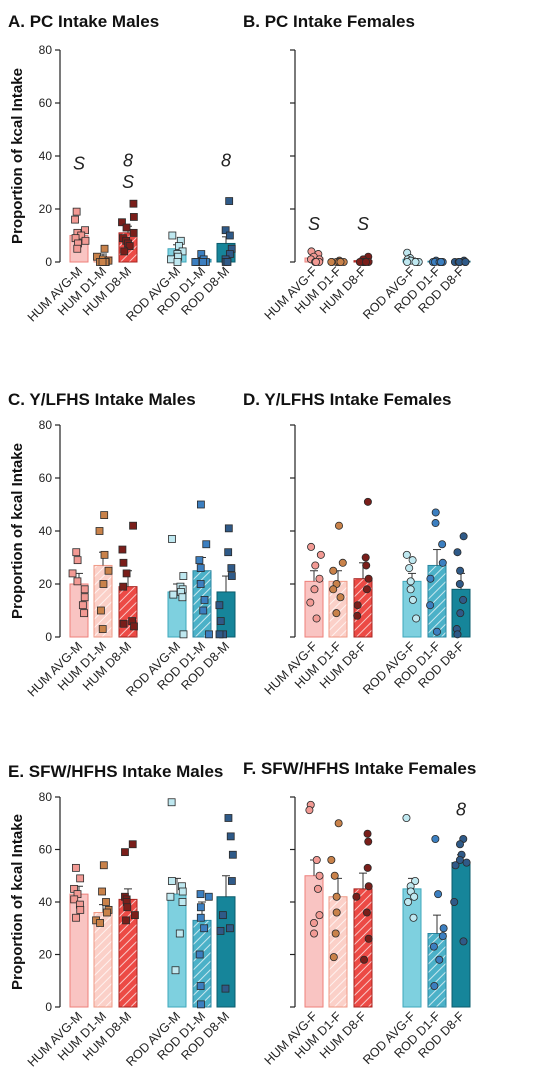 The width and height of the screenshot is (550, 1085). Describe the element at coordinates (329, 21) in the screenshot. I see `panel-title-B: B. PC Intake Females` at that location.